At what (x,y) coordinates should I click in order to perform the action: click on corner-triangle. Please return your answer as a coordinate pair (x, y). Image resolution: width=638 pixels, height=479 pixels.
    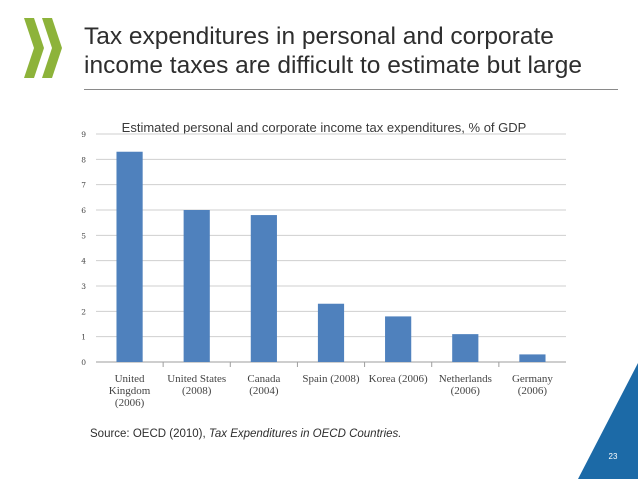
    Looking at the image, I should click on (608, 421).